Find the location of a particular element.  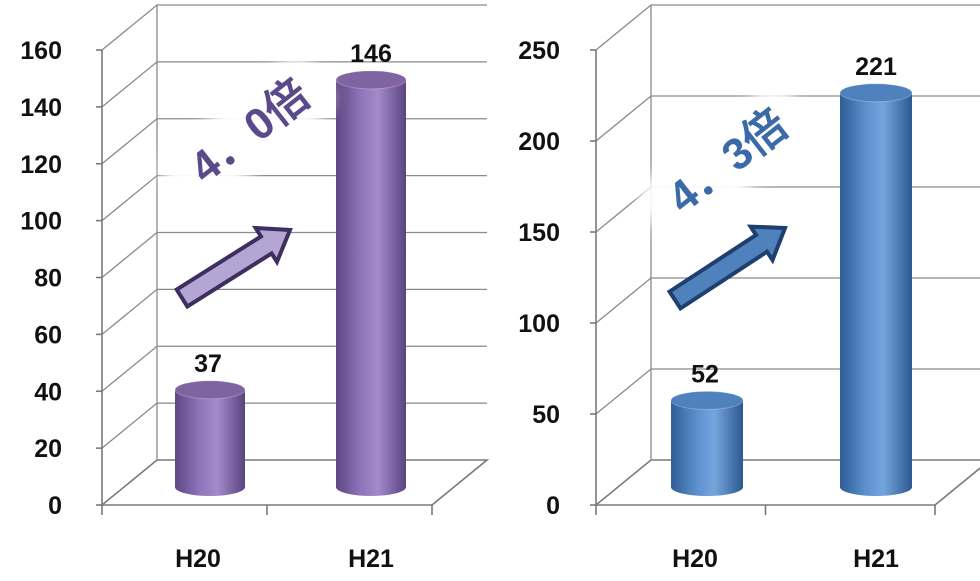

data-label: 37 is located at coordinates (208, 364).